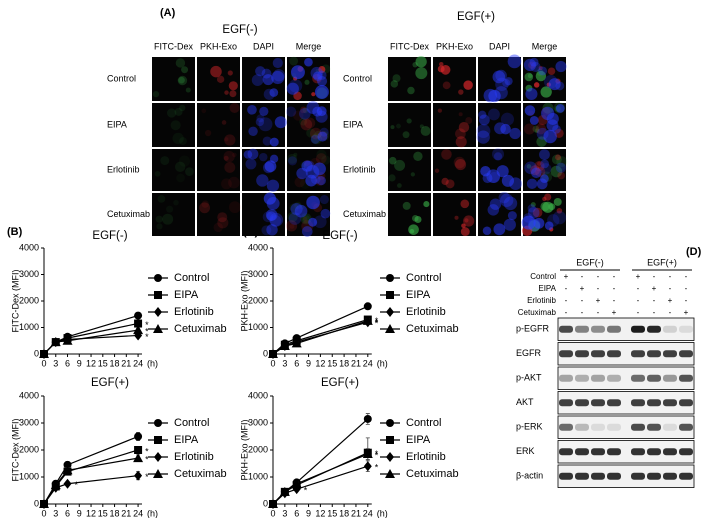  Describe the element at coordinates (173, 46) in the screenshot. I see `column-header: FITC-Dex` at that location.